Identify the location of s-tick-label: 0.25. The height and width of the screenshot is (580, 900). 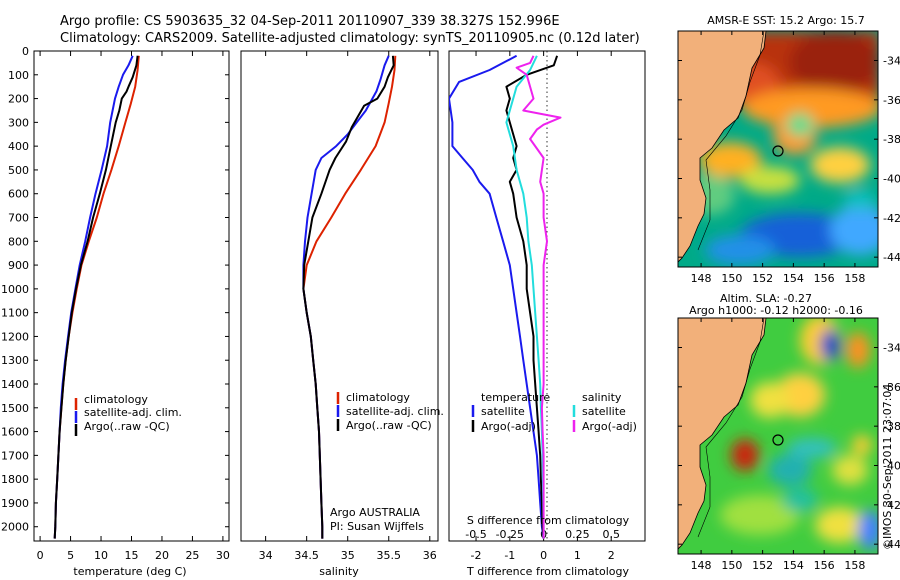
(577, 534).